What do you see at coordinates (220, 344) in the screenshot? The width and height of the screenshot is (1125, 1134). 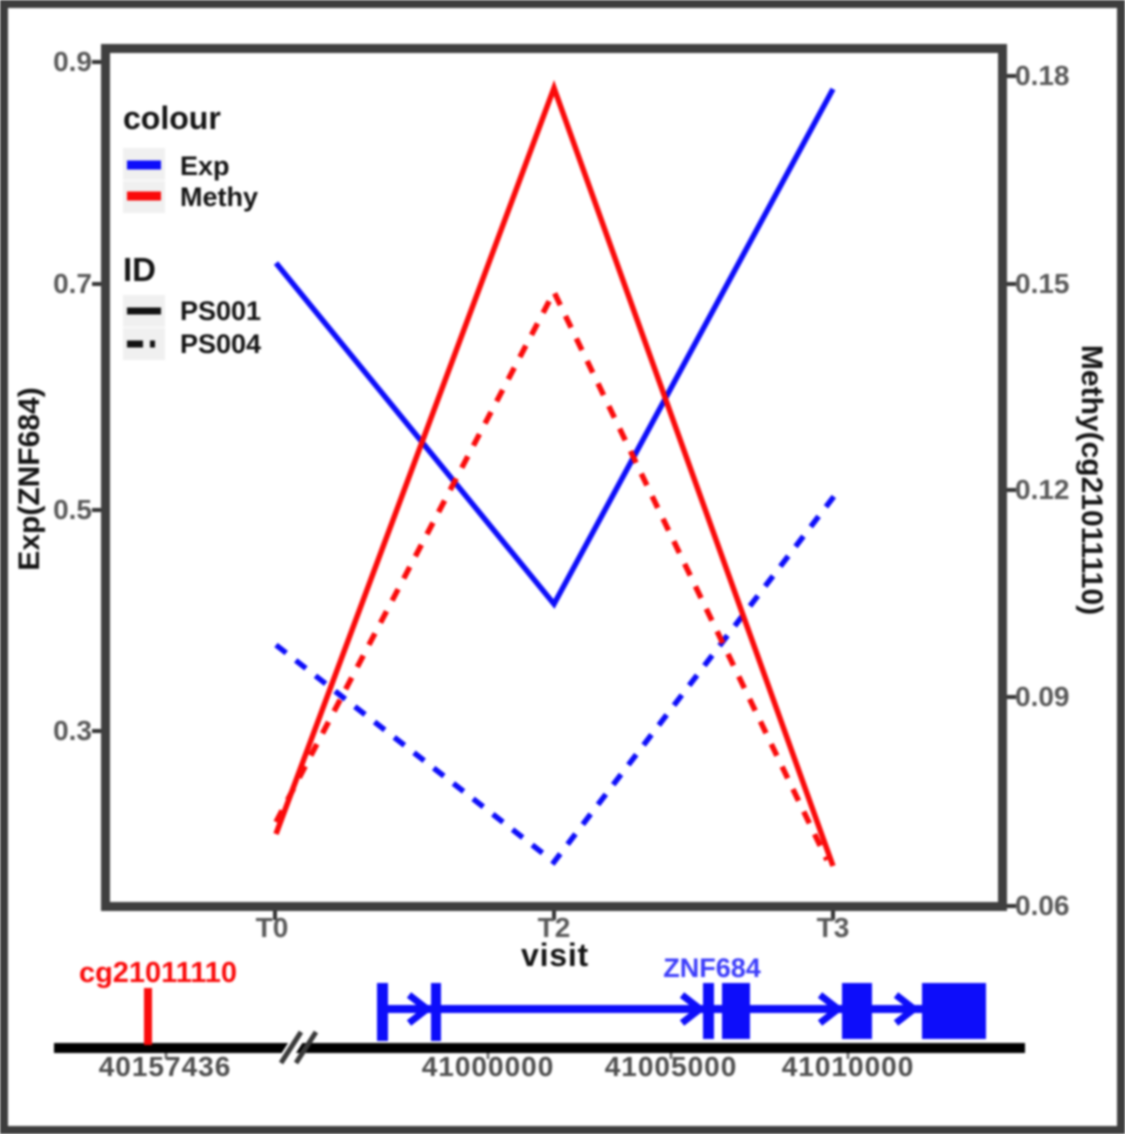 I see `svg-text: PS004` at bounding box center [220, 344].